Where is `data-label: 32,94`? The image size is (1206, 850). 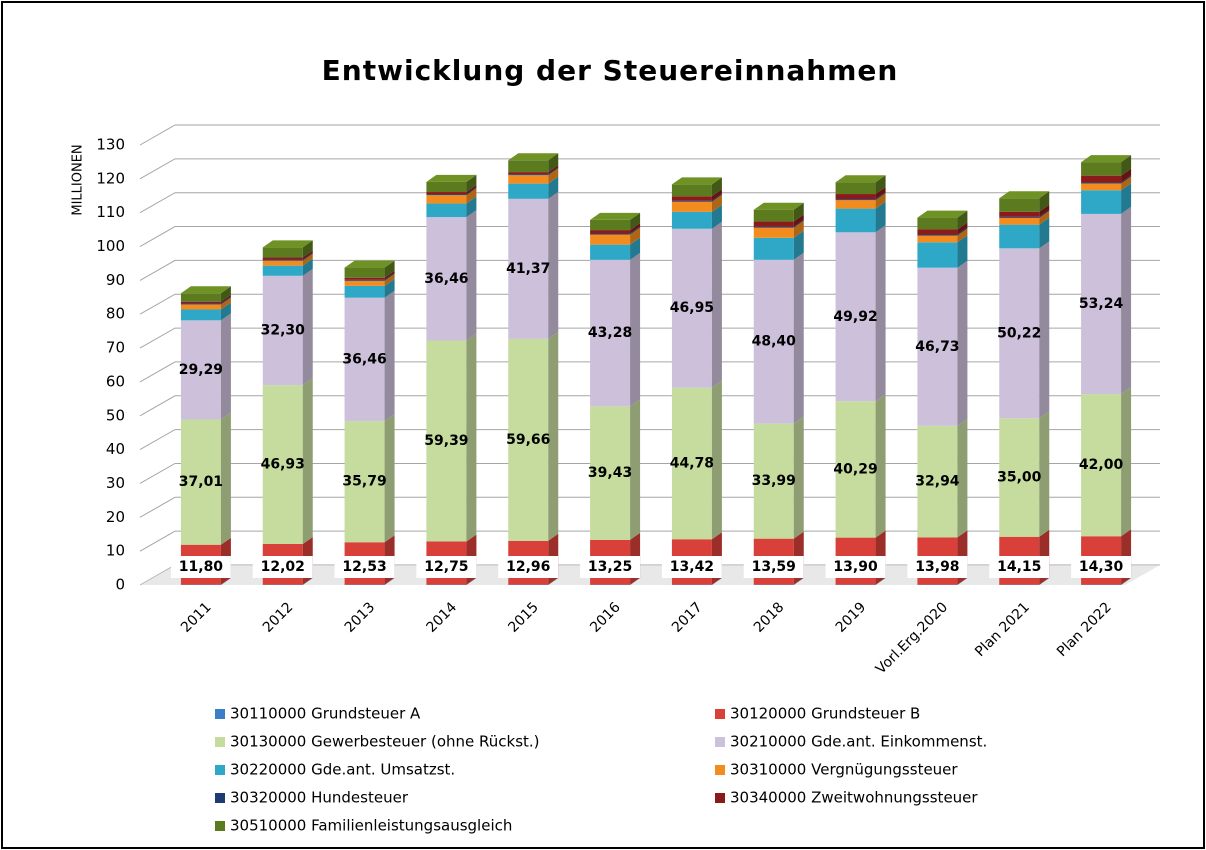
data-label: 32,94 is located at coordinates (937, 482).